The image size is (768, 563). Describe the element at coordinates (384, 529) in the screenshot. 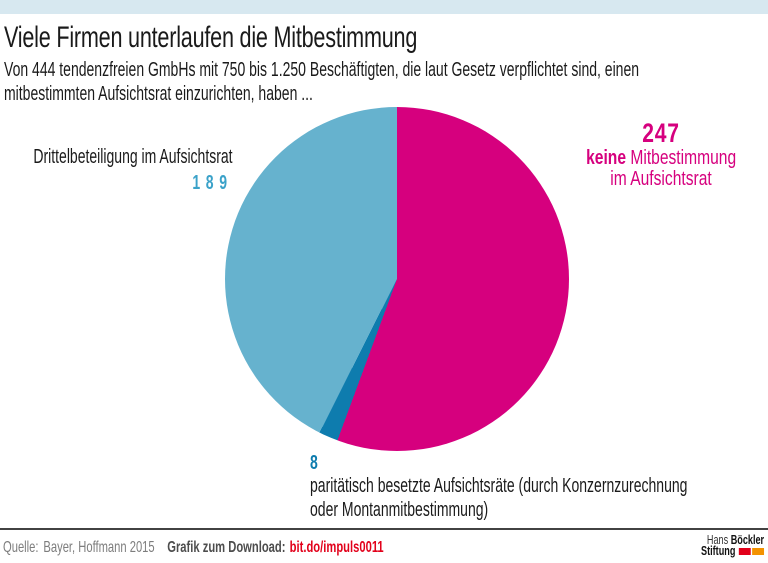

I see `footer-divider` at that location.